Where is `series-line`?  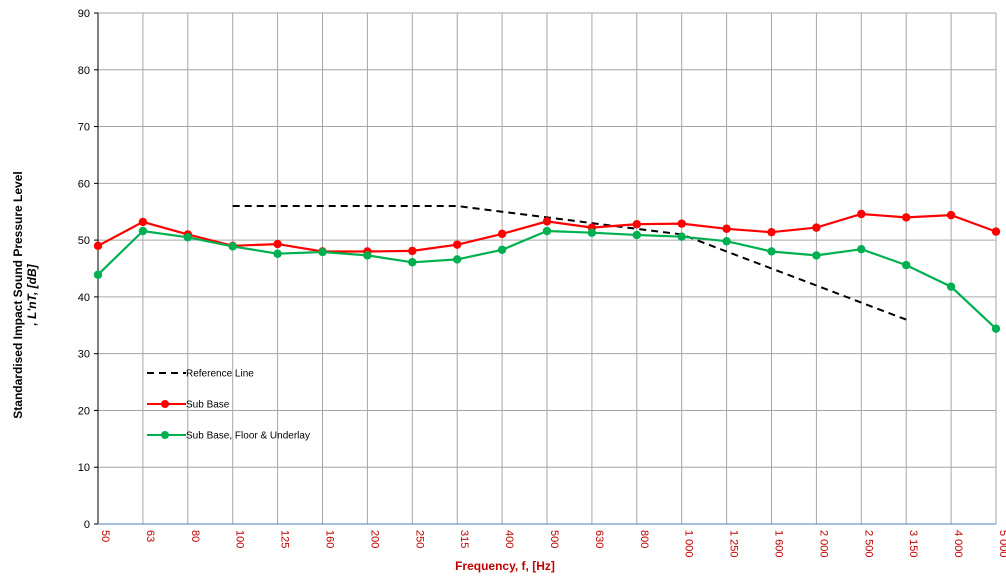
series-line is located at coordinates (569, 263).